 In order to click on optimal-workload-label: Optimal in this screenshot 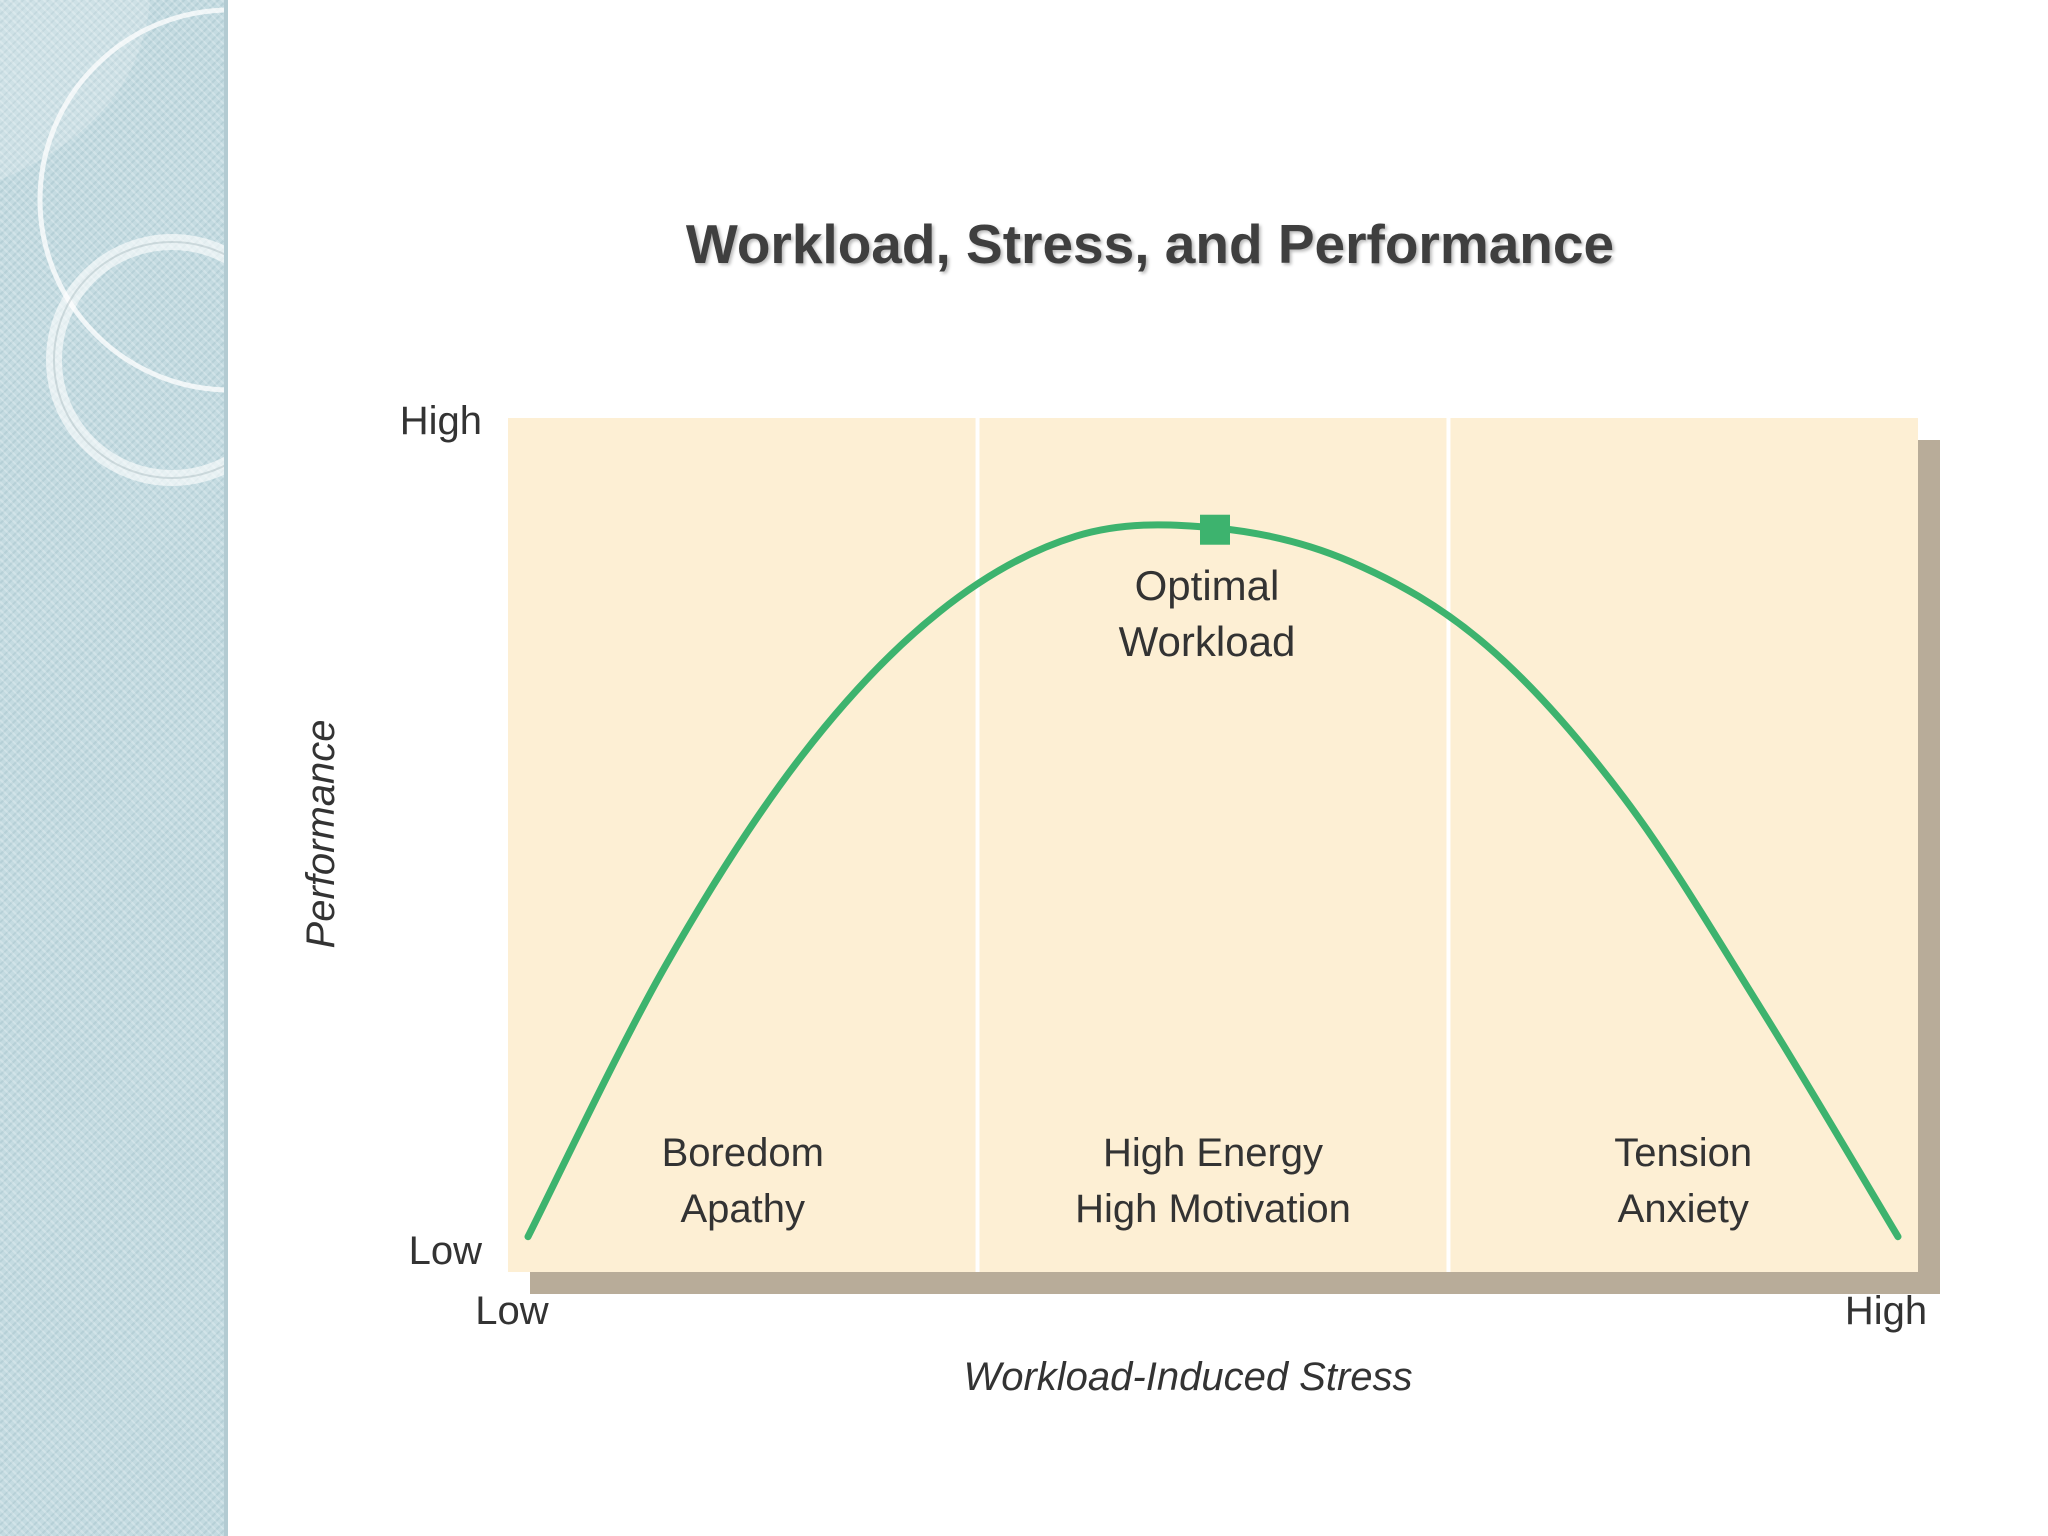, I will do `click(1207, 585)`.